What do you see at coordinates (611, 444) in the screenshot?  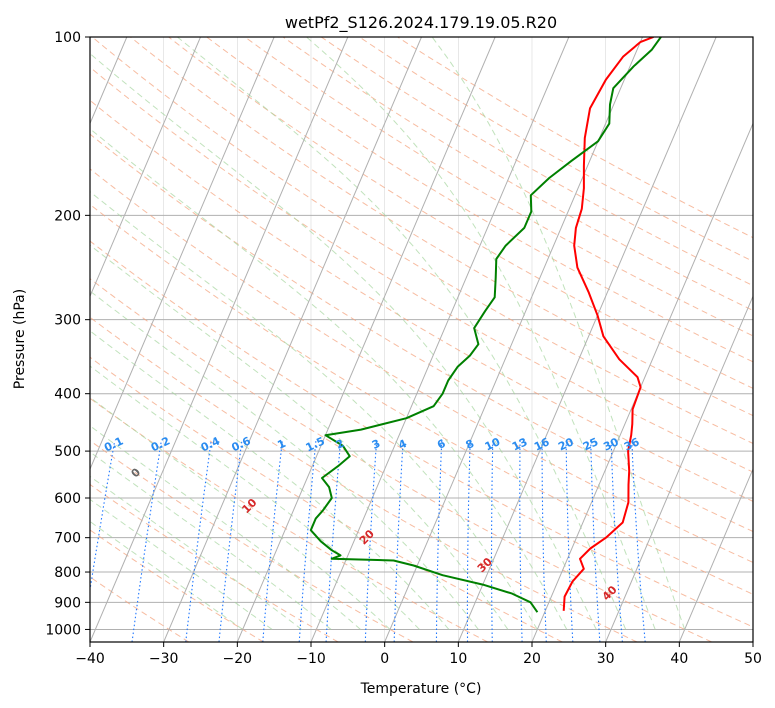 I see `mixing-ratio-label: 30` at bounding box center [611, 444].